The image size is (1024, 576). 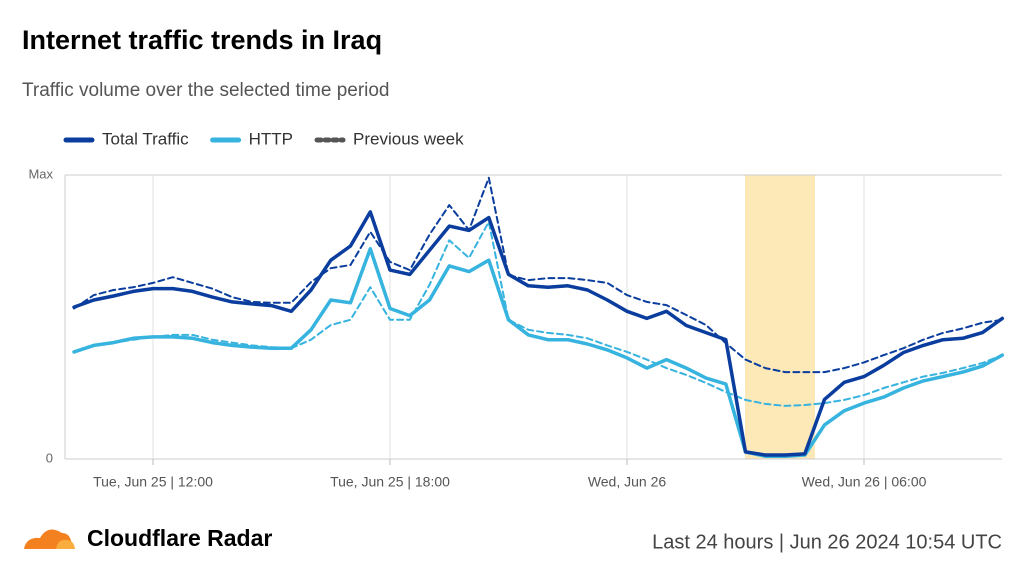 What do you see at coordinates (49, 457) in the screenshot?
I see `y-tick-label: 0` at bounding box center [49, 457].